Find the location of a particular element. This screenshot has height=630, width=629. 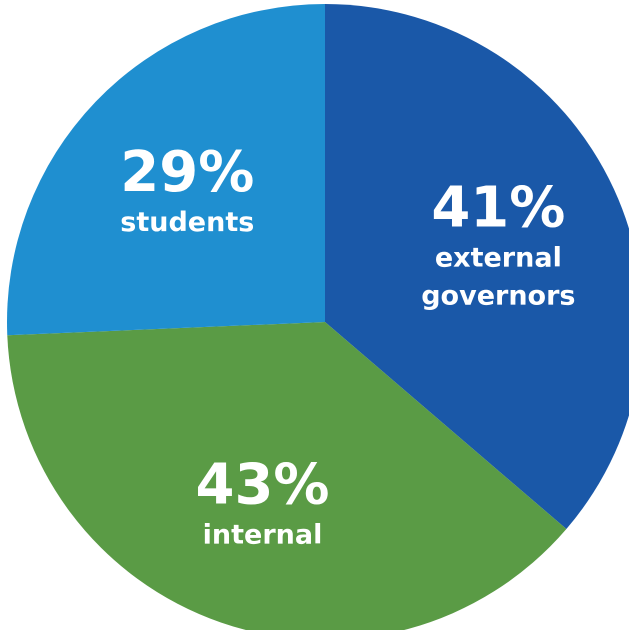

slice-percent-label: 43% is located at coordinates (262, 484).